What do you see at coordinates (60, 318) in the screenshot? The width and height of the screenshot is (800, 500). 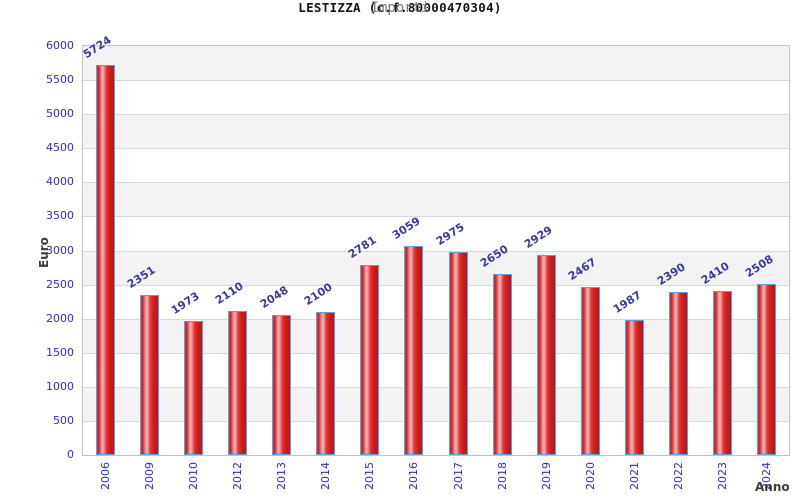 I see `y-tick-label: 2000` at bounding box center [60, 318].